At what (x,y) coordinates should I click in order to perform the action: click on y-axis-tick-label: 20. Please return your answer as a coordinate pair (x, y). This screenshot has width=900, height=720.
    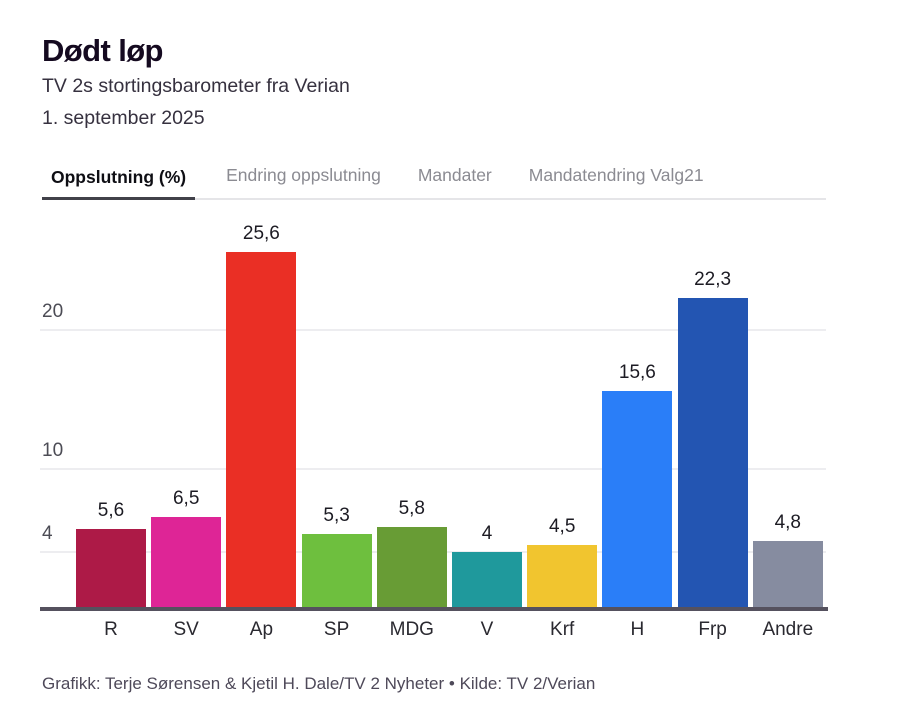
    Looking at the image, I should click on (53, 311).